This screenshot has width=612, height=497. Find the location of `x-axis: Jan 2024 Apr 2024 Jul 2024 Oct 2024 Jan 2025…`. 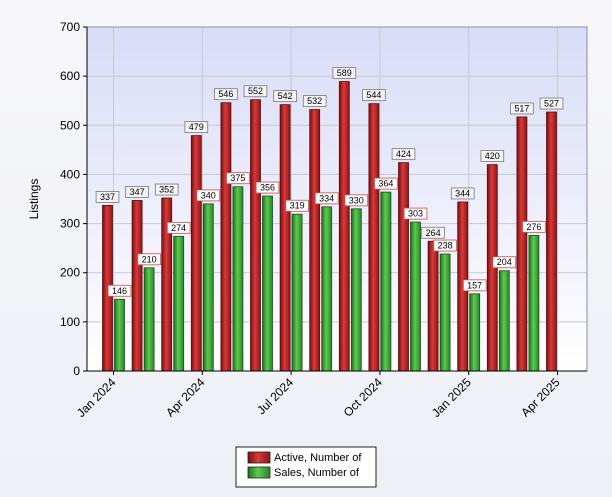

x-axis: Jan 2024 Apr 2024 Jul 2024 Oct 2024 Jan 2025… is located at coordinates (318, 395).